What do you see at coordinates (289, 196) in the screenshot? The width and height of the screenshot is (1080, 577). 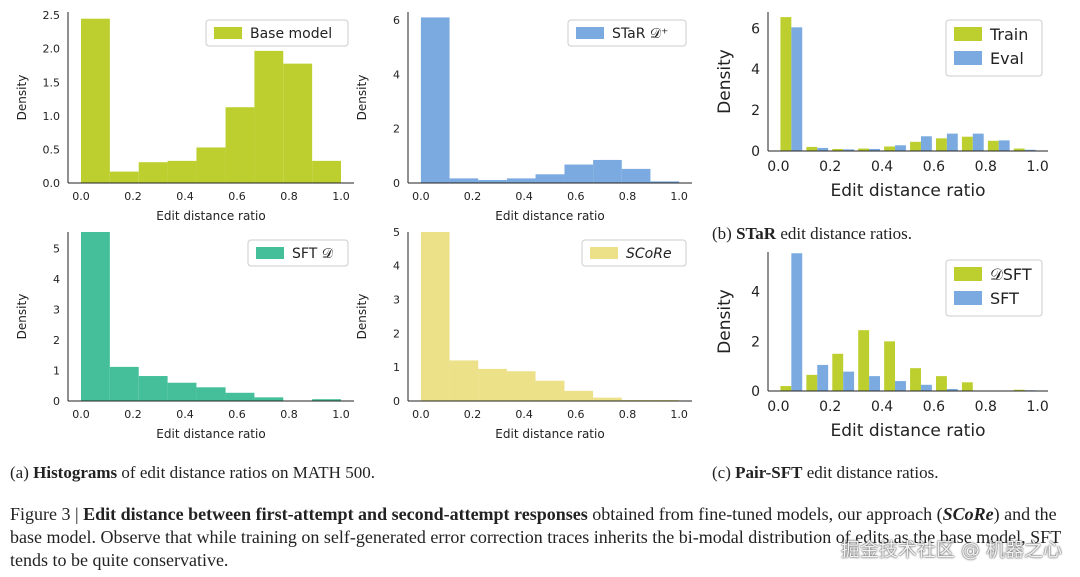 I see `chart-a1-x-tick-label: 0.8` at bounding box center [289, 196].